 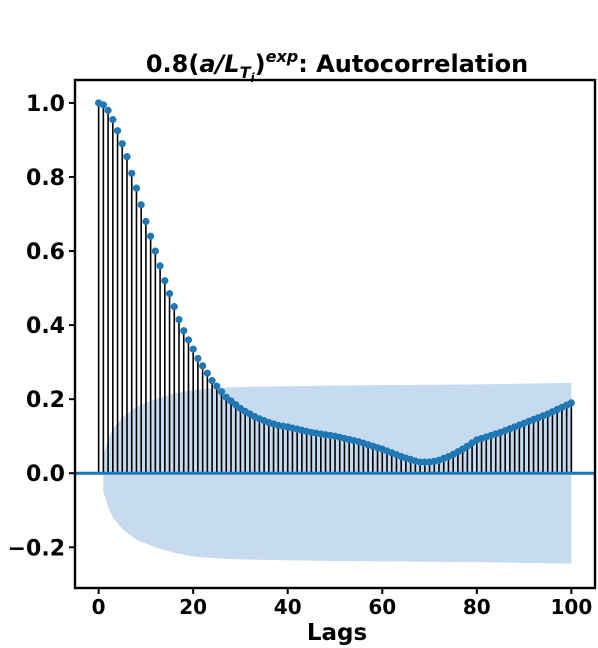 What do you see at coordinates (45, 104) in the screenshot?
I see `y-tick-label: 1.0` at bounding box center [45, 104].